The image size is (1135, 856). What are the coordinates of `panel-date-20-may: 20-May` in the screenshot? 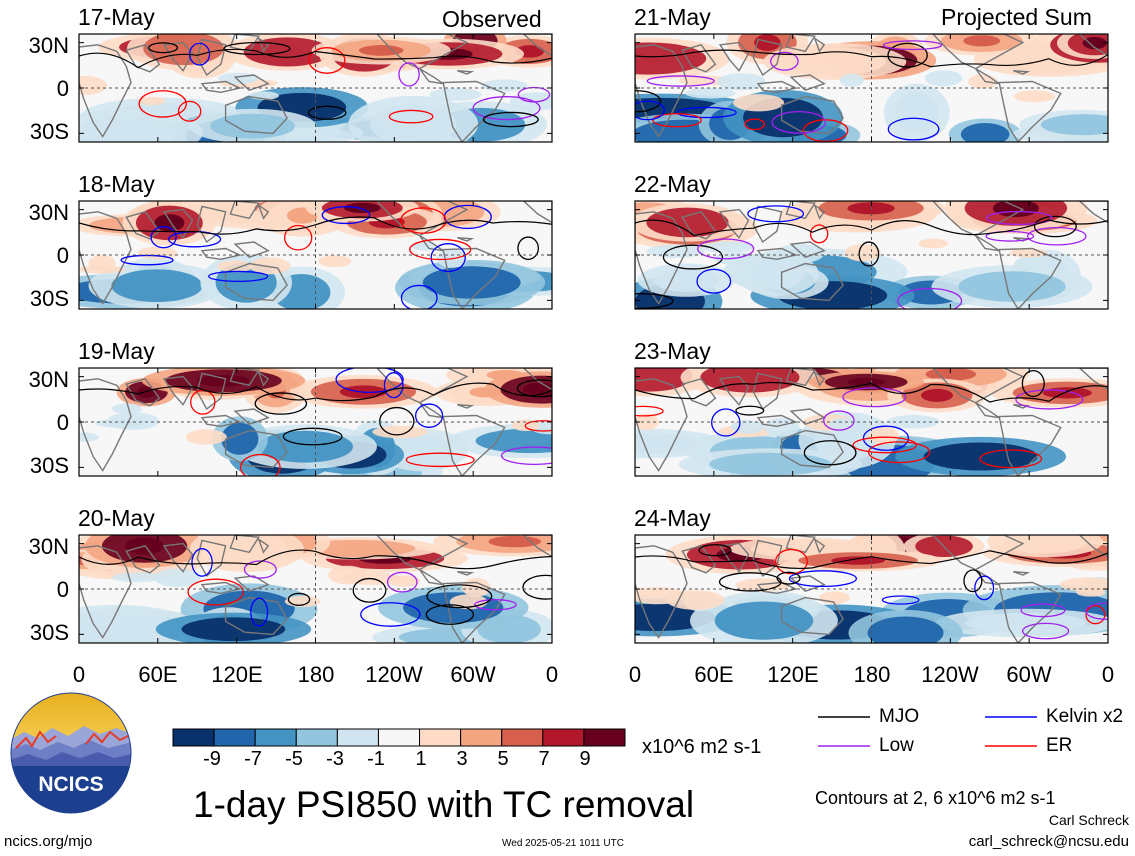 It's located at (116, 518).